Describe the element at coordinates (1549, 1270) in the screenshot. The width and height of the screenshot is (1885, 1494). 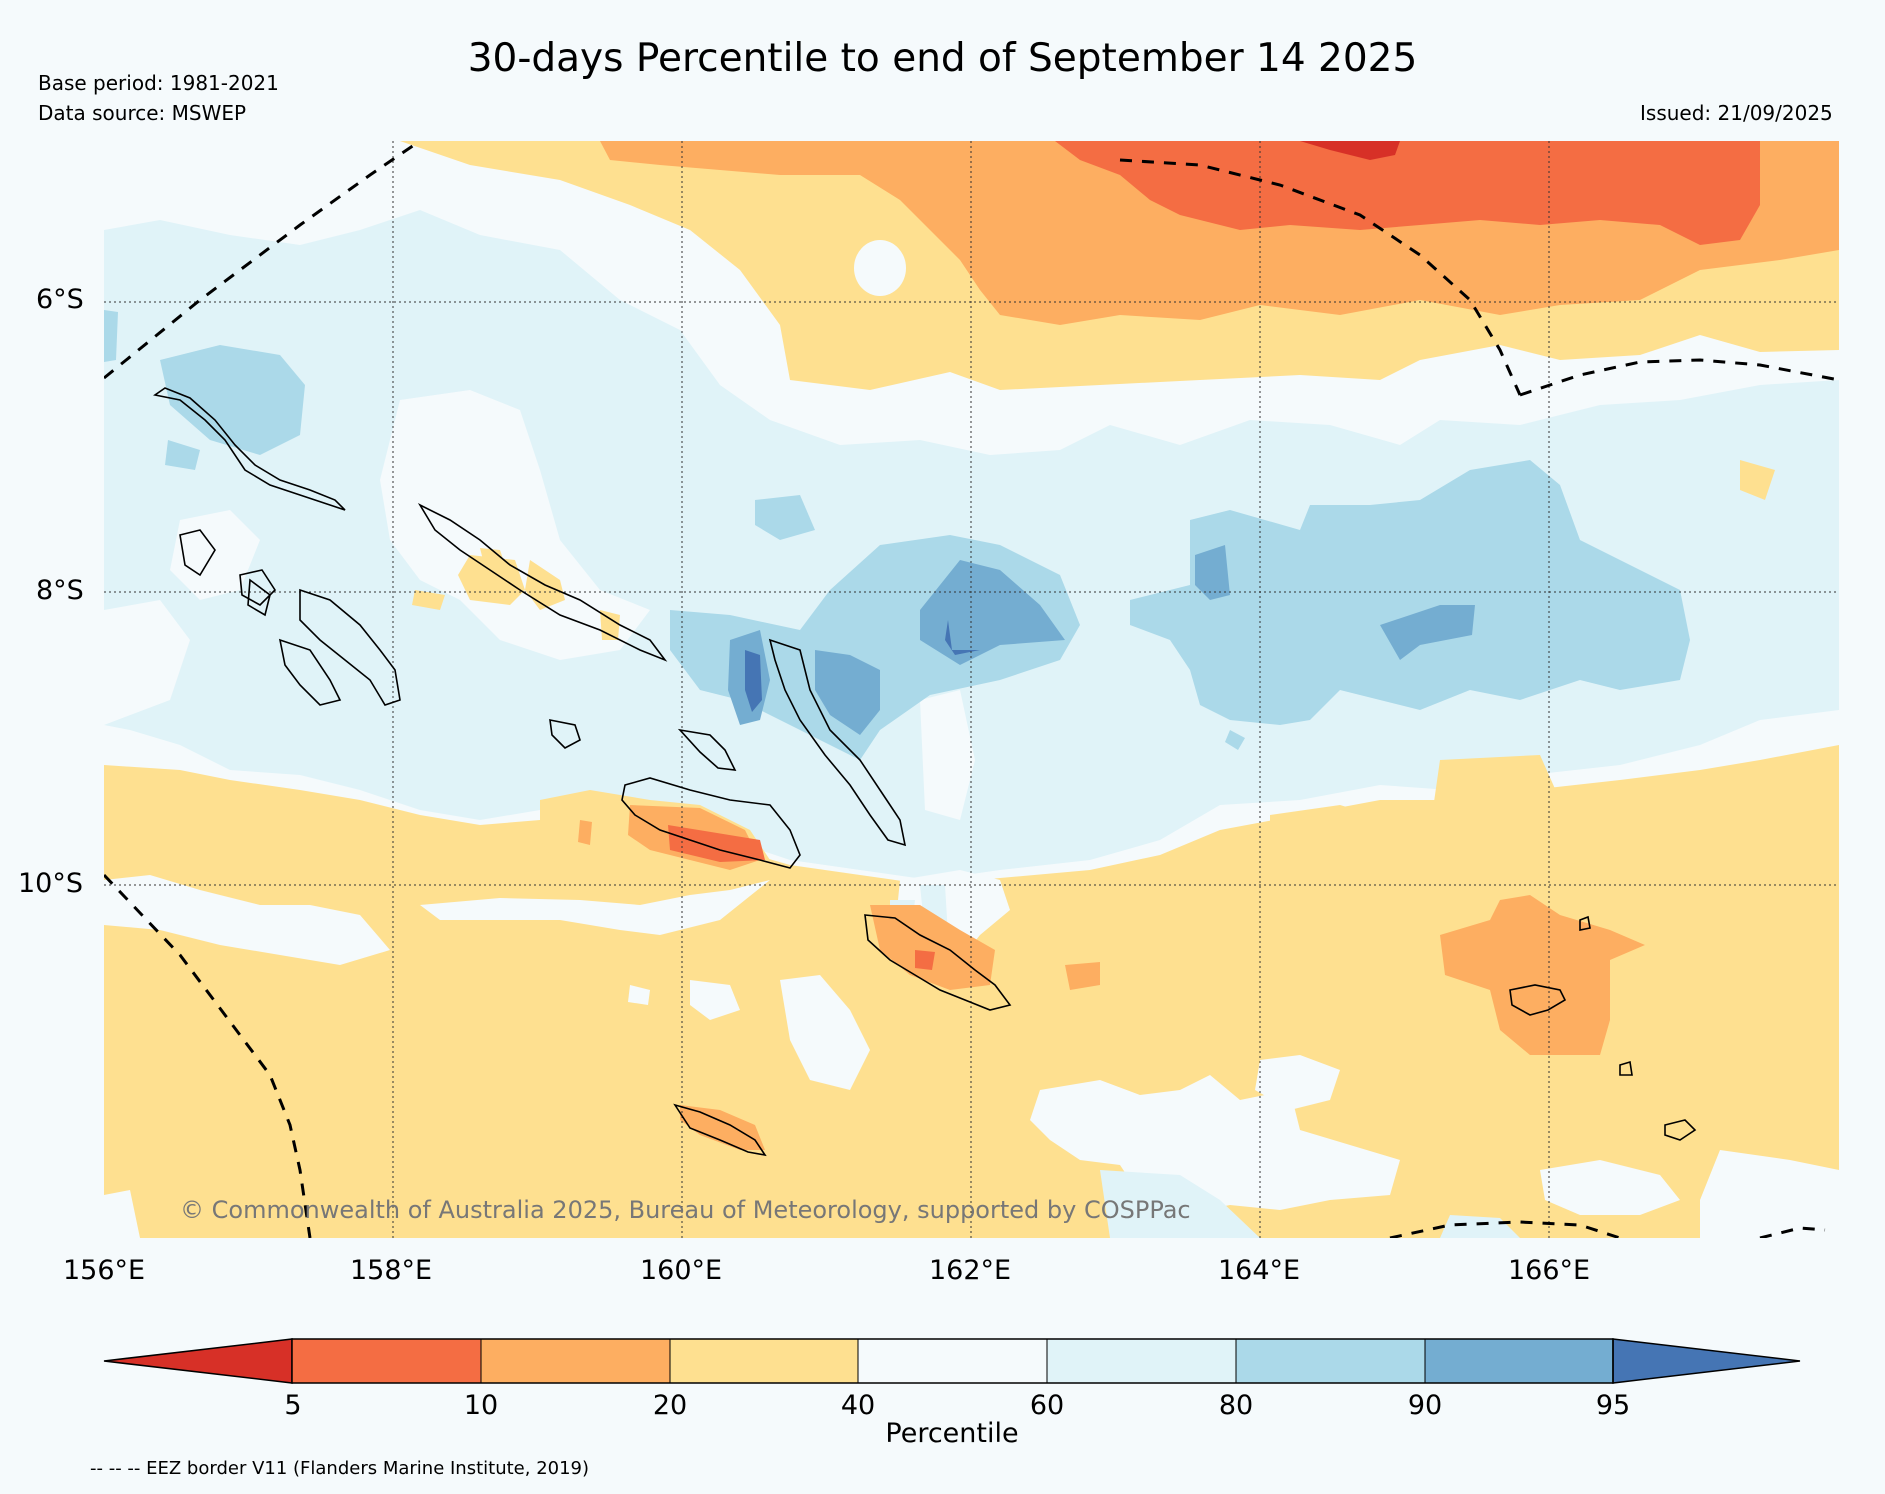
I see `lon-label-166e: 166°E` at that location.